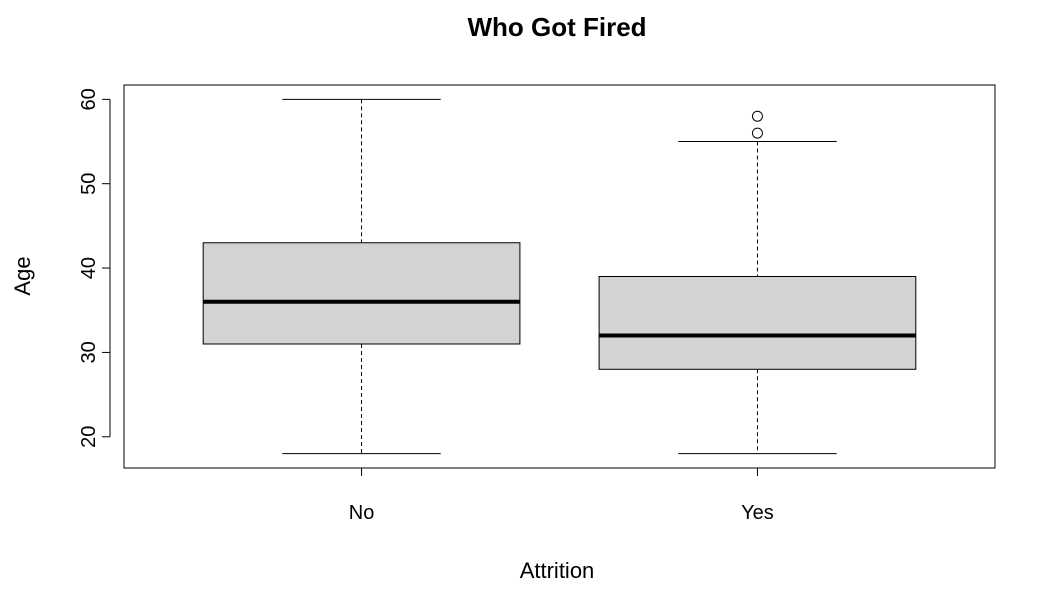 This screenshot has width=1044, height=594. Describe the element at coordinates (556, 27) in the screenshot. I see `chart-title: Who Got Fired` at that location.